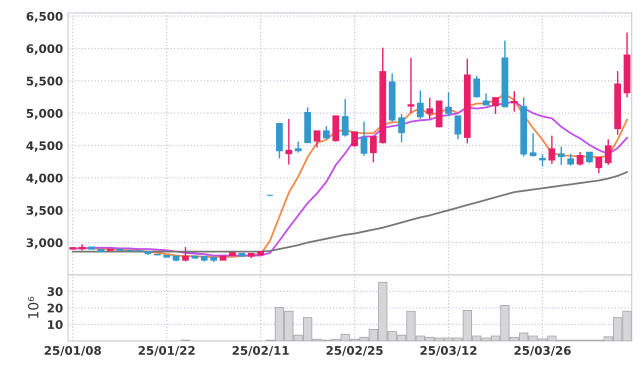 This screenshot has height=369, width=642. What do you see at coordinates (44, 17) in the screenshot?
I see `y-tick-label: 6,500` at bounding box center [44, 17].